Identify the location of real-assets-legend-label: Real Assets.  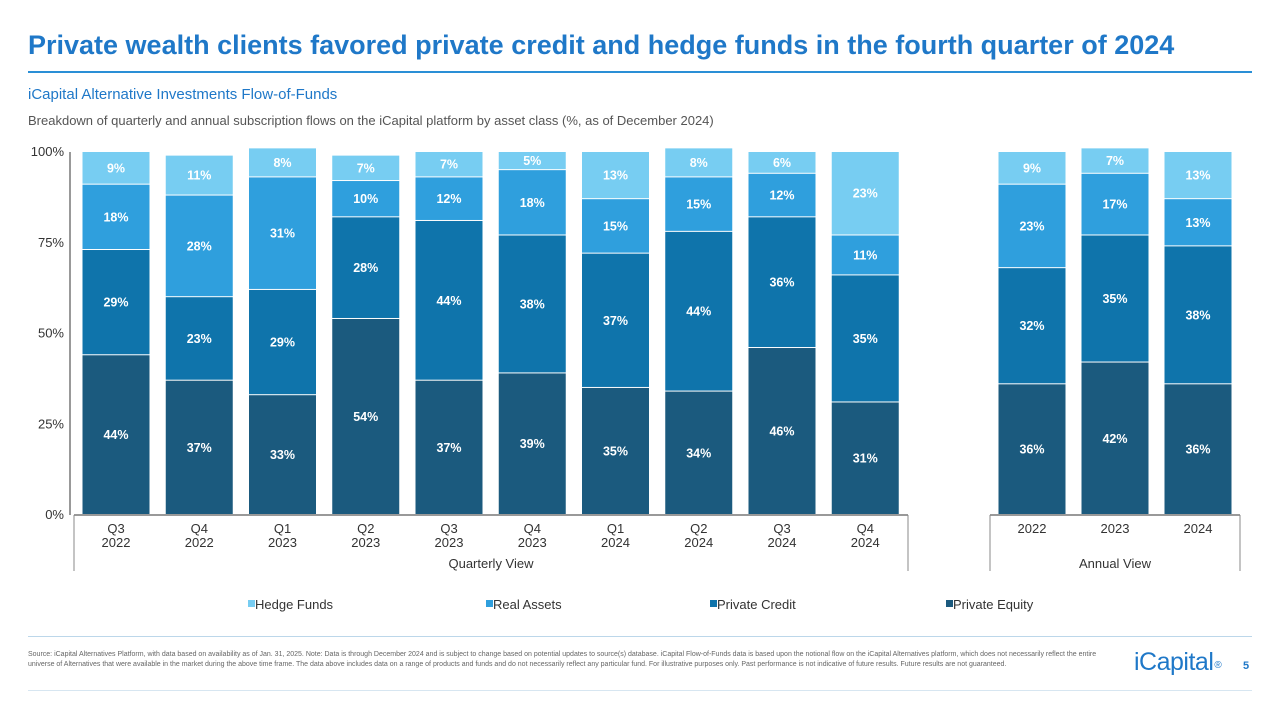
(527, 604).